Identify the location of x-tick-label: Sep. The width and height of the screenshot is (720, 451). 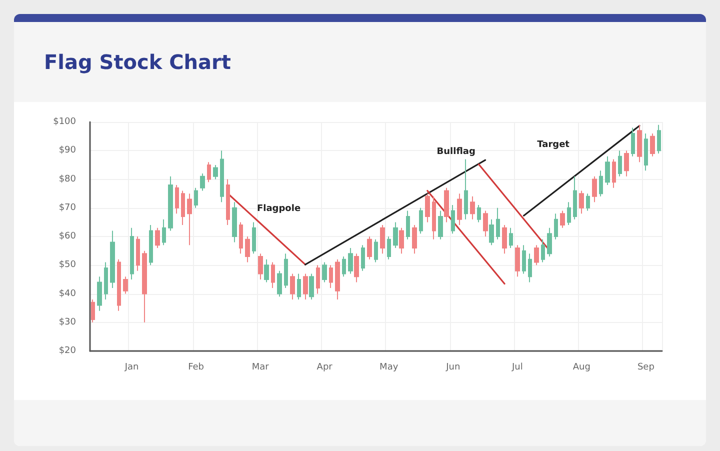
(646, 367).